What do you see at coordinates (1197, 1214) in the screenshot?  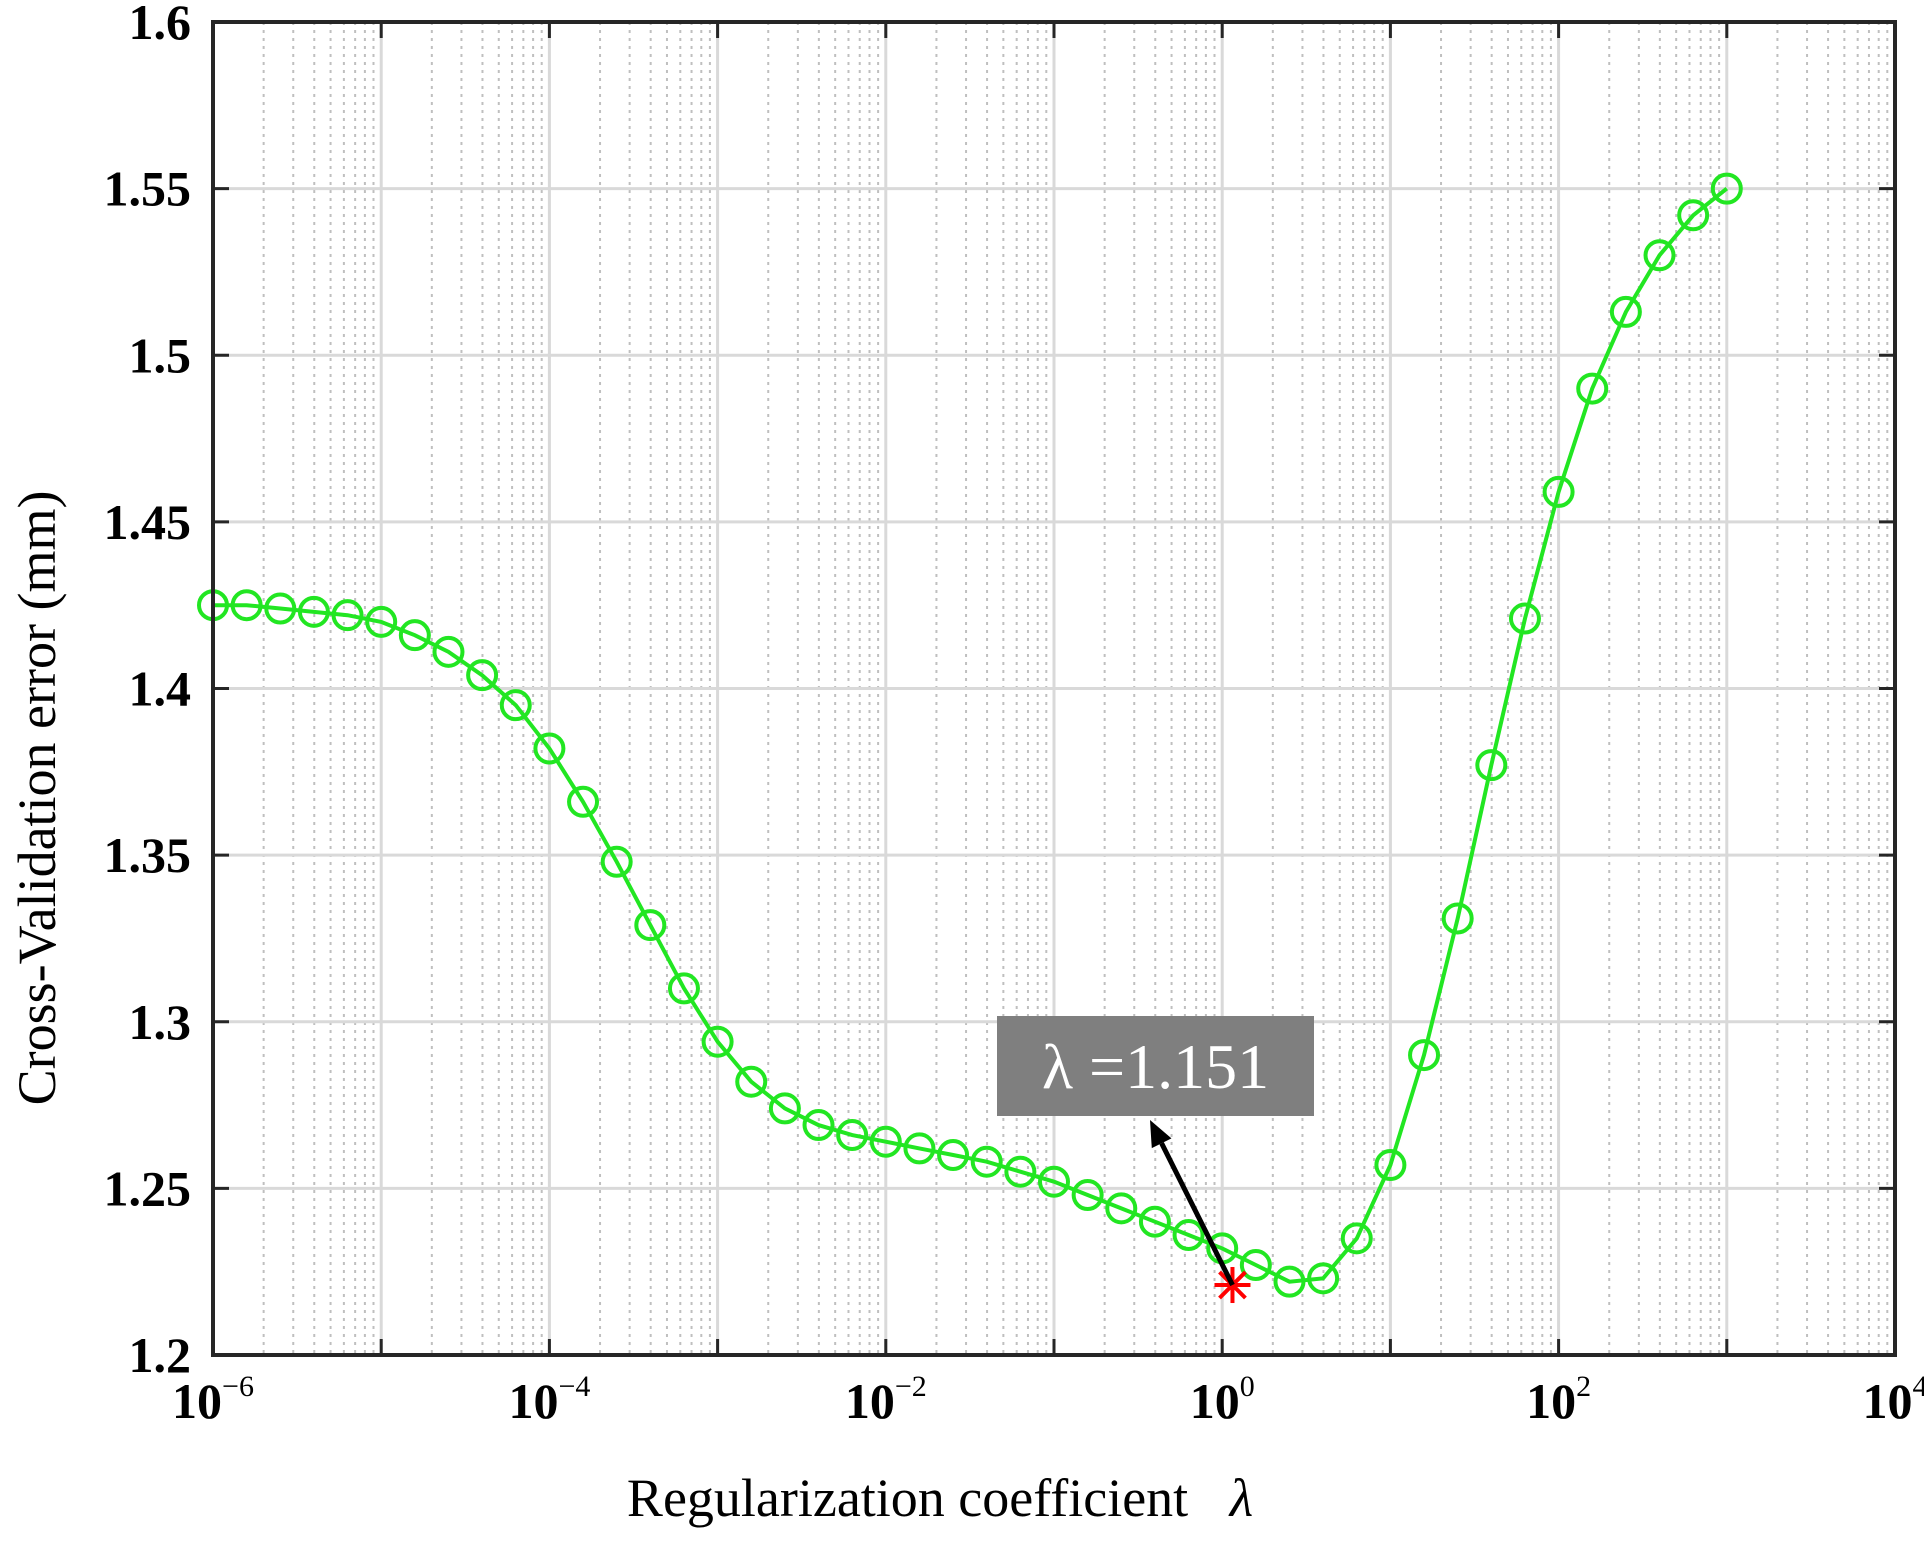 I see `annotation-arrow-shaft` at bounding box center [1197, 1214].